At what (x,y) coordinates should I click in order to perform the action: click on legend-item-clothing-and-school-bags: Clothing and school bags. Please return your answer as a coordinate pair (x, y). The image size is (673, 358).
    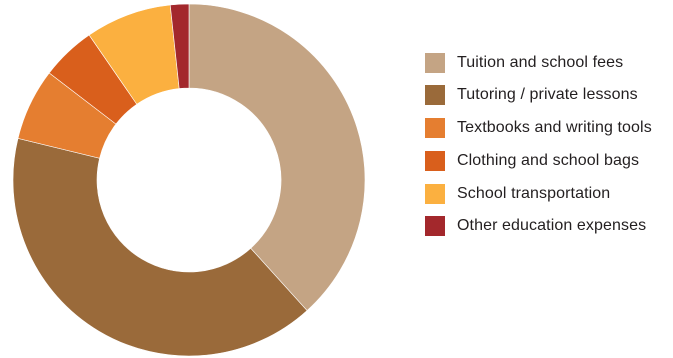
    Looking at the image, I should click on (549, 160).